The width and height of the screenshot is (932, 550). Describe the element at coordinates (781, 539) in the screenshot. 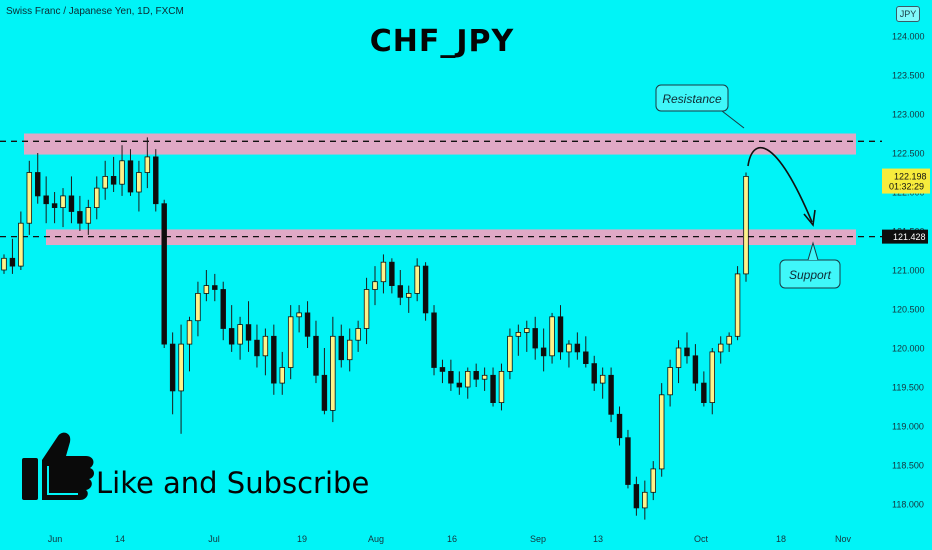

I see `time-tick: 18` at that location.